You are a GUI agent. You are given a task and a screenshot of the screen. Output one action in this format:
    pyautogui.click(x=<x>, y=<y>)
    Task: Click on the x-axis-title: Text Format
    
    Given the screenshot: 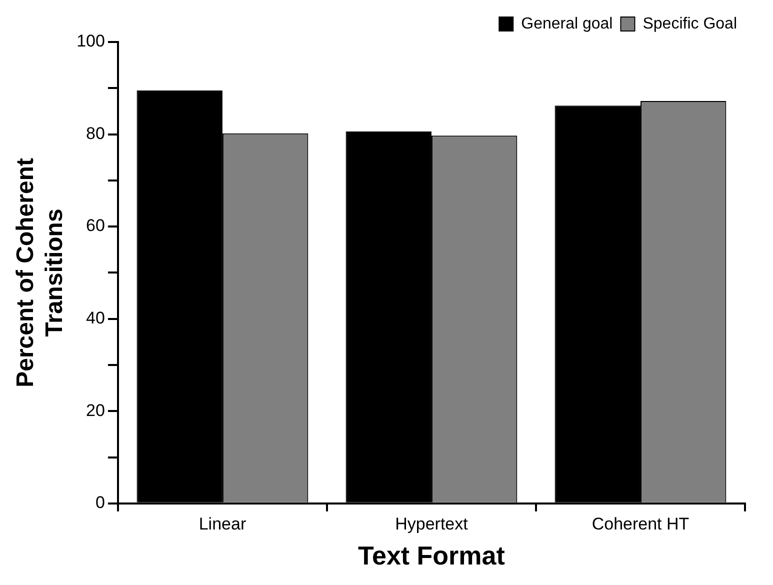 What is the action you would take?
    pyautogui.click(x=432, y=555)
    